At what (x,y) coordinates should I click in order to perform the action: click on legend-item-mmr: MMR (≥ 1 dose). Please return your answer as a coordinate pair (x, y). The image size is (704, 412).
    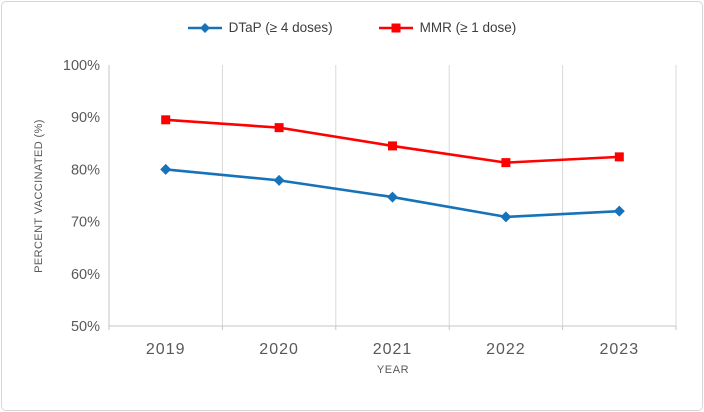
    Looking at the image, I should click on (447, 27).